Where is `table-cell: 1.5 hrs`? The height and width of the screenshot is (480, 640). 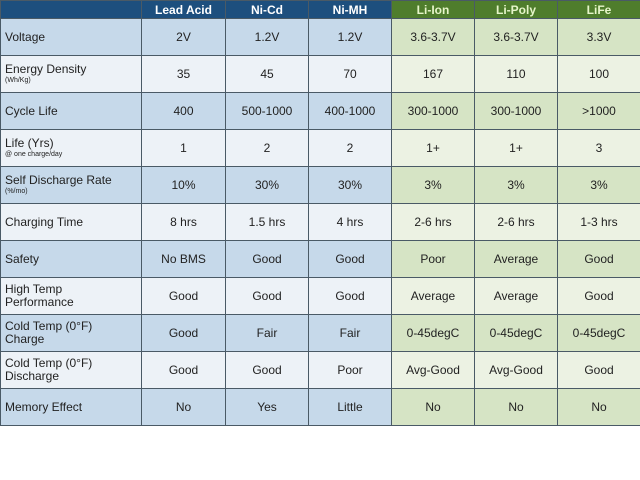
table-cell: 1.5 hrs is located at coordinates (267, 222).